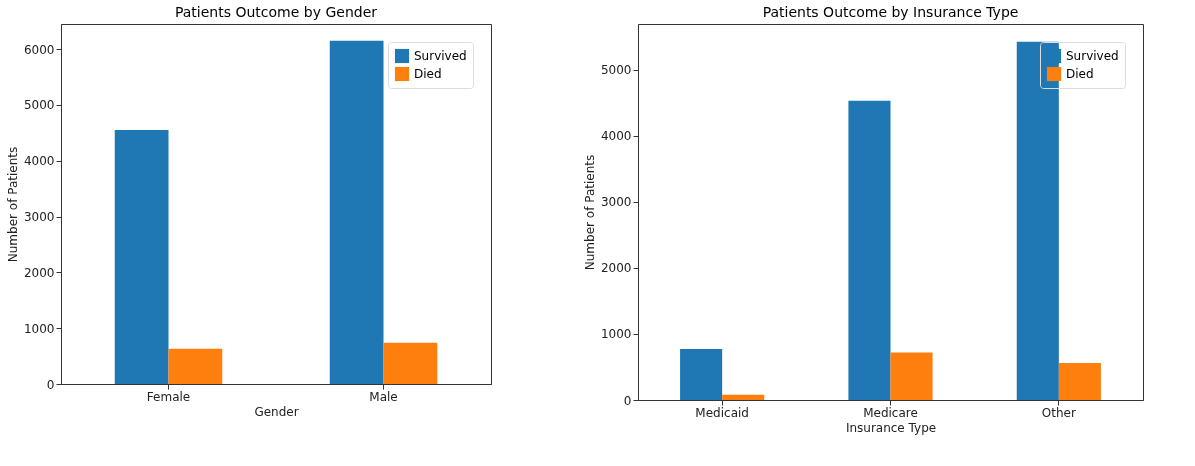 The height and width of the screenshot is (466, 1195). What do you see at coordinates (1058, 412) in the screenshot?
I see `x-tick-label: Other` at bounding box center [1058, 412].